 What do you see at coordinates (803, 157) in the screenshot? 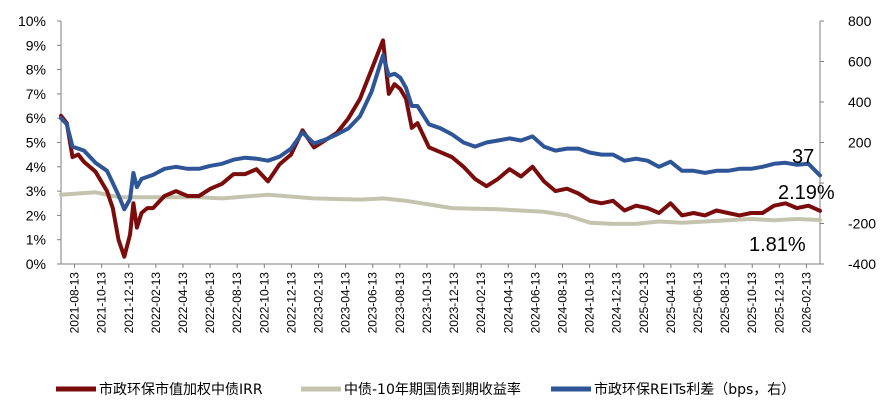
I see `annotation-spread-last: 37` at bounding box center [803, 157].